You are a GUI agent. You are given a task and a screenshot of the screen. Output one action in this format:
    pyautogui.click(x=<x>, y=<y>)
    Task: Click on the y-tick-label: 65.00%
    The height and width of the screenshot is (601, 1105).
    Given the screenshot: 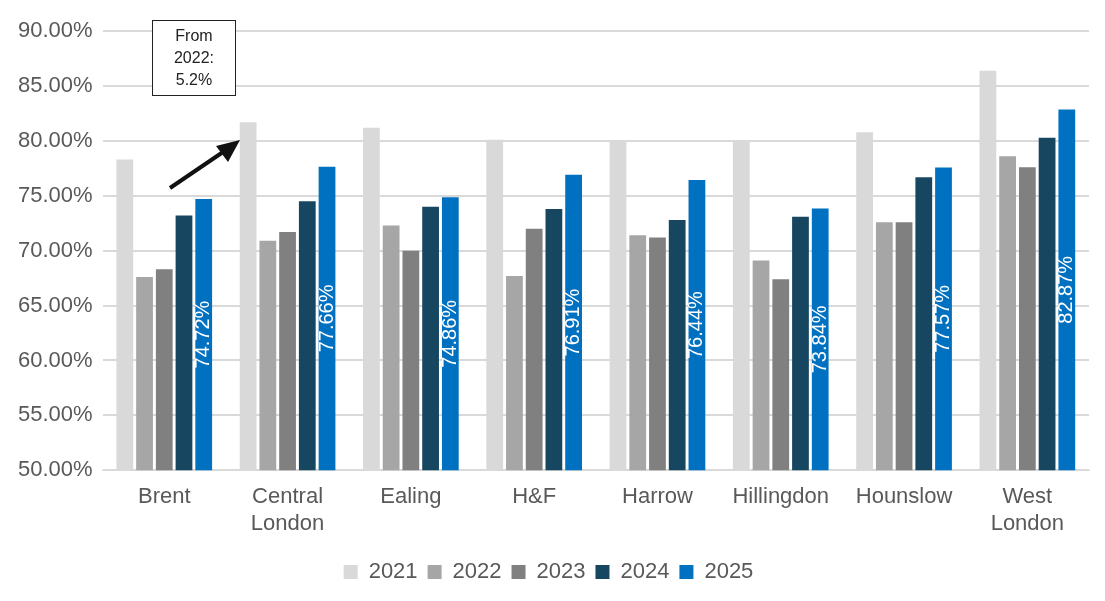 What is the action you would take?
    pyautogui.click(x=55, y=304)
    